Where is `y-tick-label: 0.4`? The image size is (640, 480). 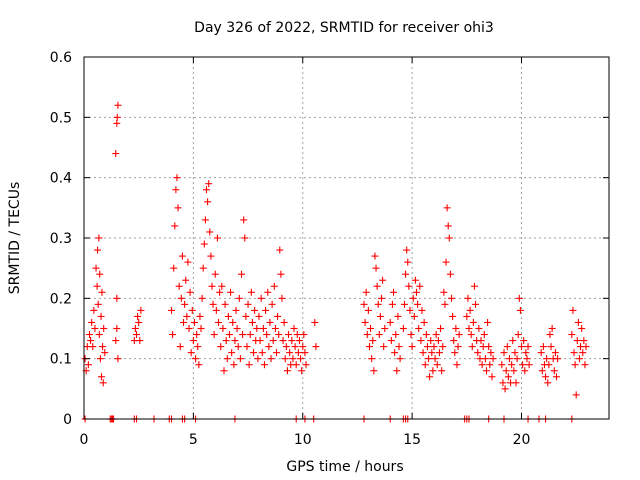
y-tick-label: 0.4 is located at coordinates (61, 179).